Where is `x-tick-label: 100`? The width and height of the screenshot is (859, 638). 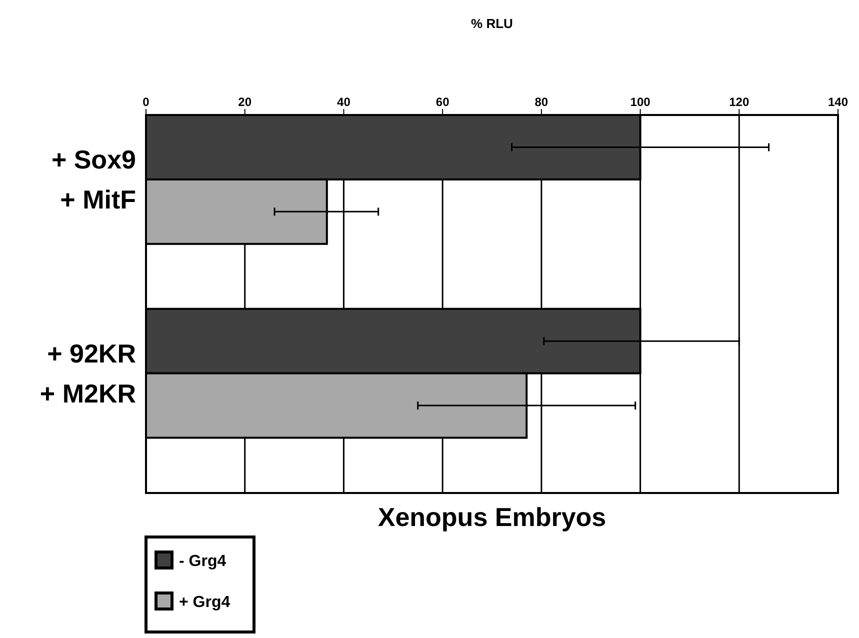 x-tick-label: 100 is located at coordinates (640, 102).